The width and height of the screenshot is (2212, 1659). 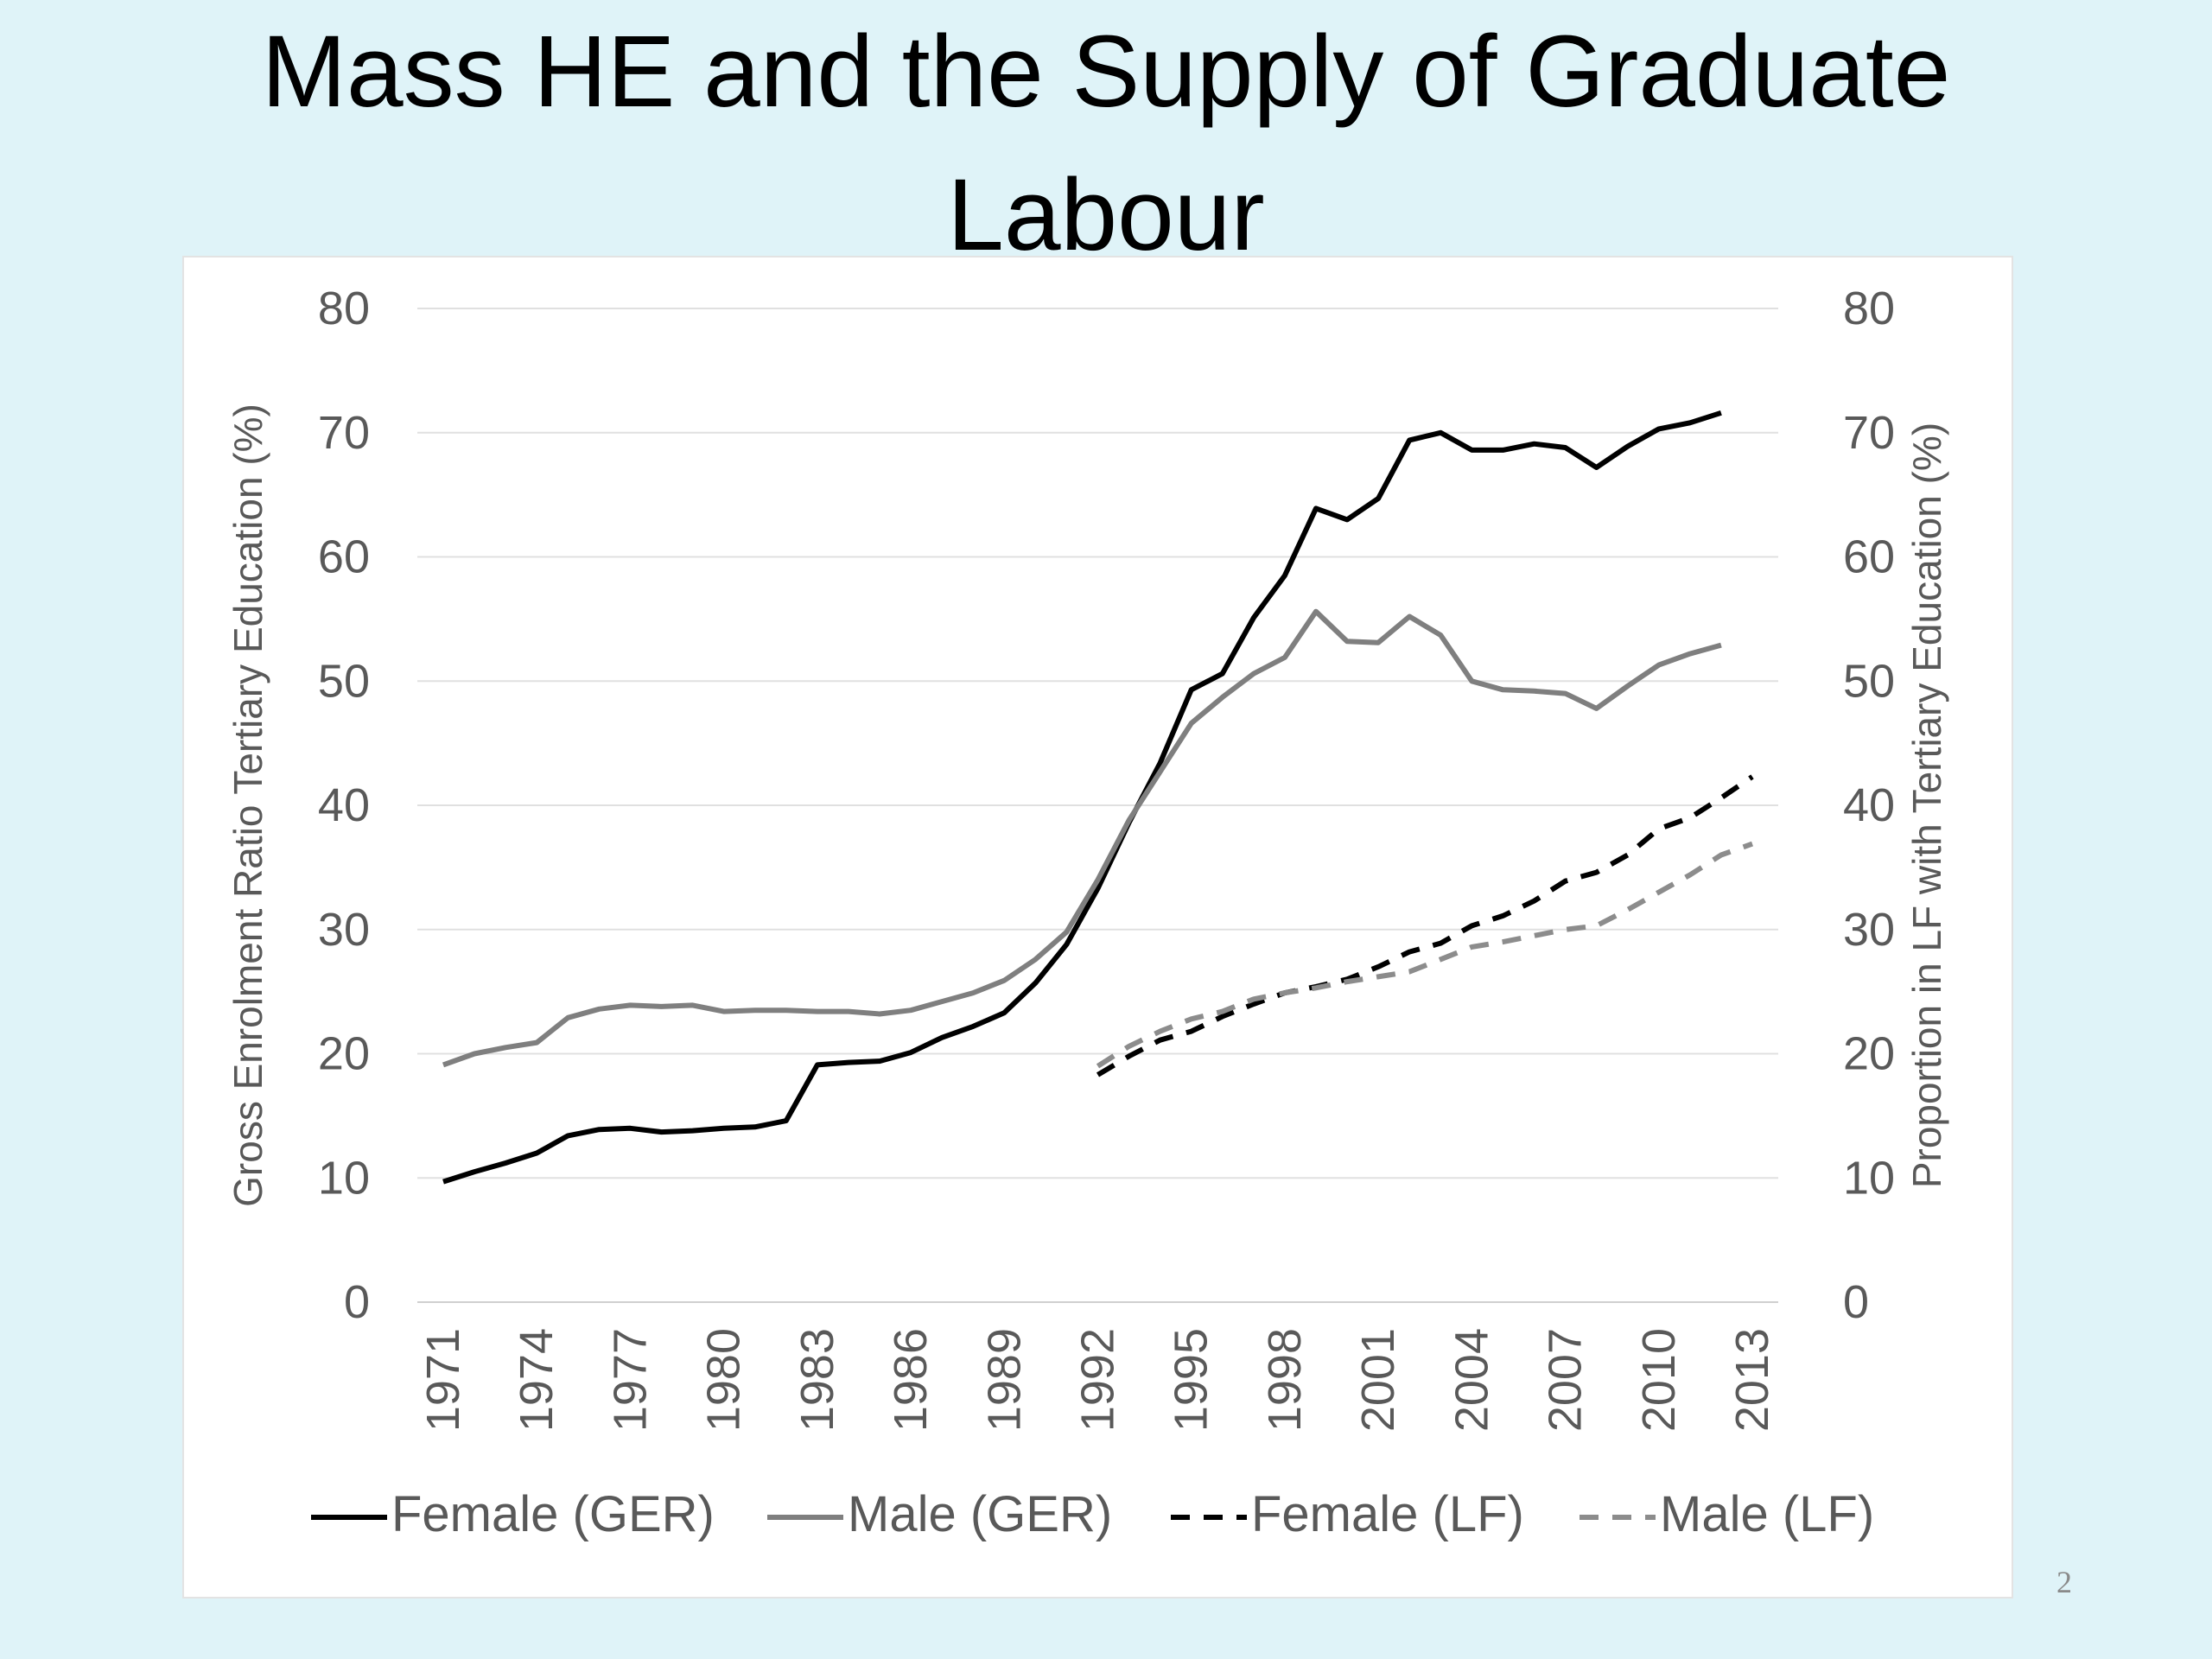 What do you see at coordinates (344, 930) in the screenshot?
I see `y-tick-label-left: 30` at bounding box center [344, 930].